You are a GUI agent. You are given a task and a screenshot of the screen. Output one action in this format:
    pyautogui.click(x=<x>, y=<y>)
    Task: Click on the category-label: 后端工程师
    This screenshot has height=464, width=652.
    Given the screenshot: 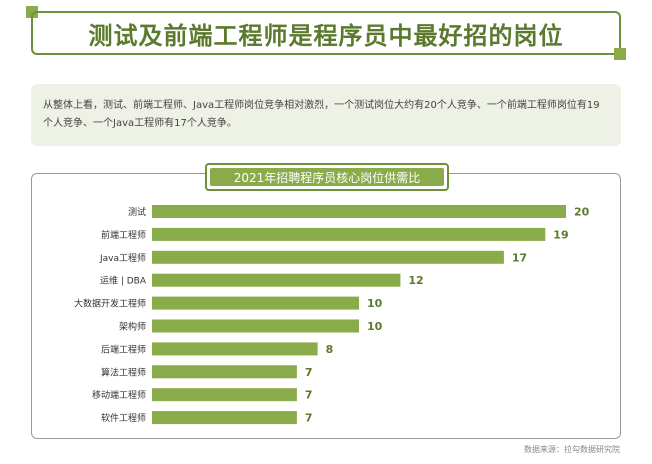 What is the action you would take?
    pyautogui.click(x=123, y=349)
    